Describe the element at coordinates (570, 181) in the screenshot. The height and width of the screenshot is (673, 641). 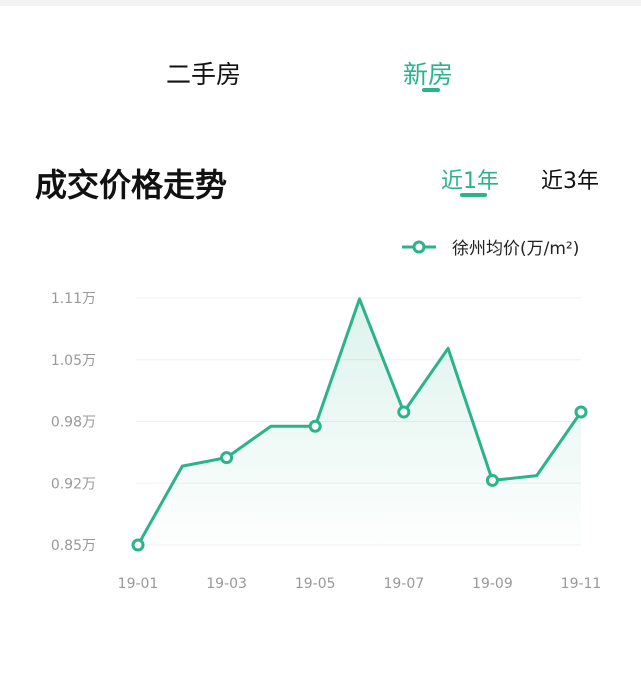
I see `range-3-years: 近3年` at that location.